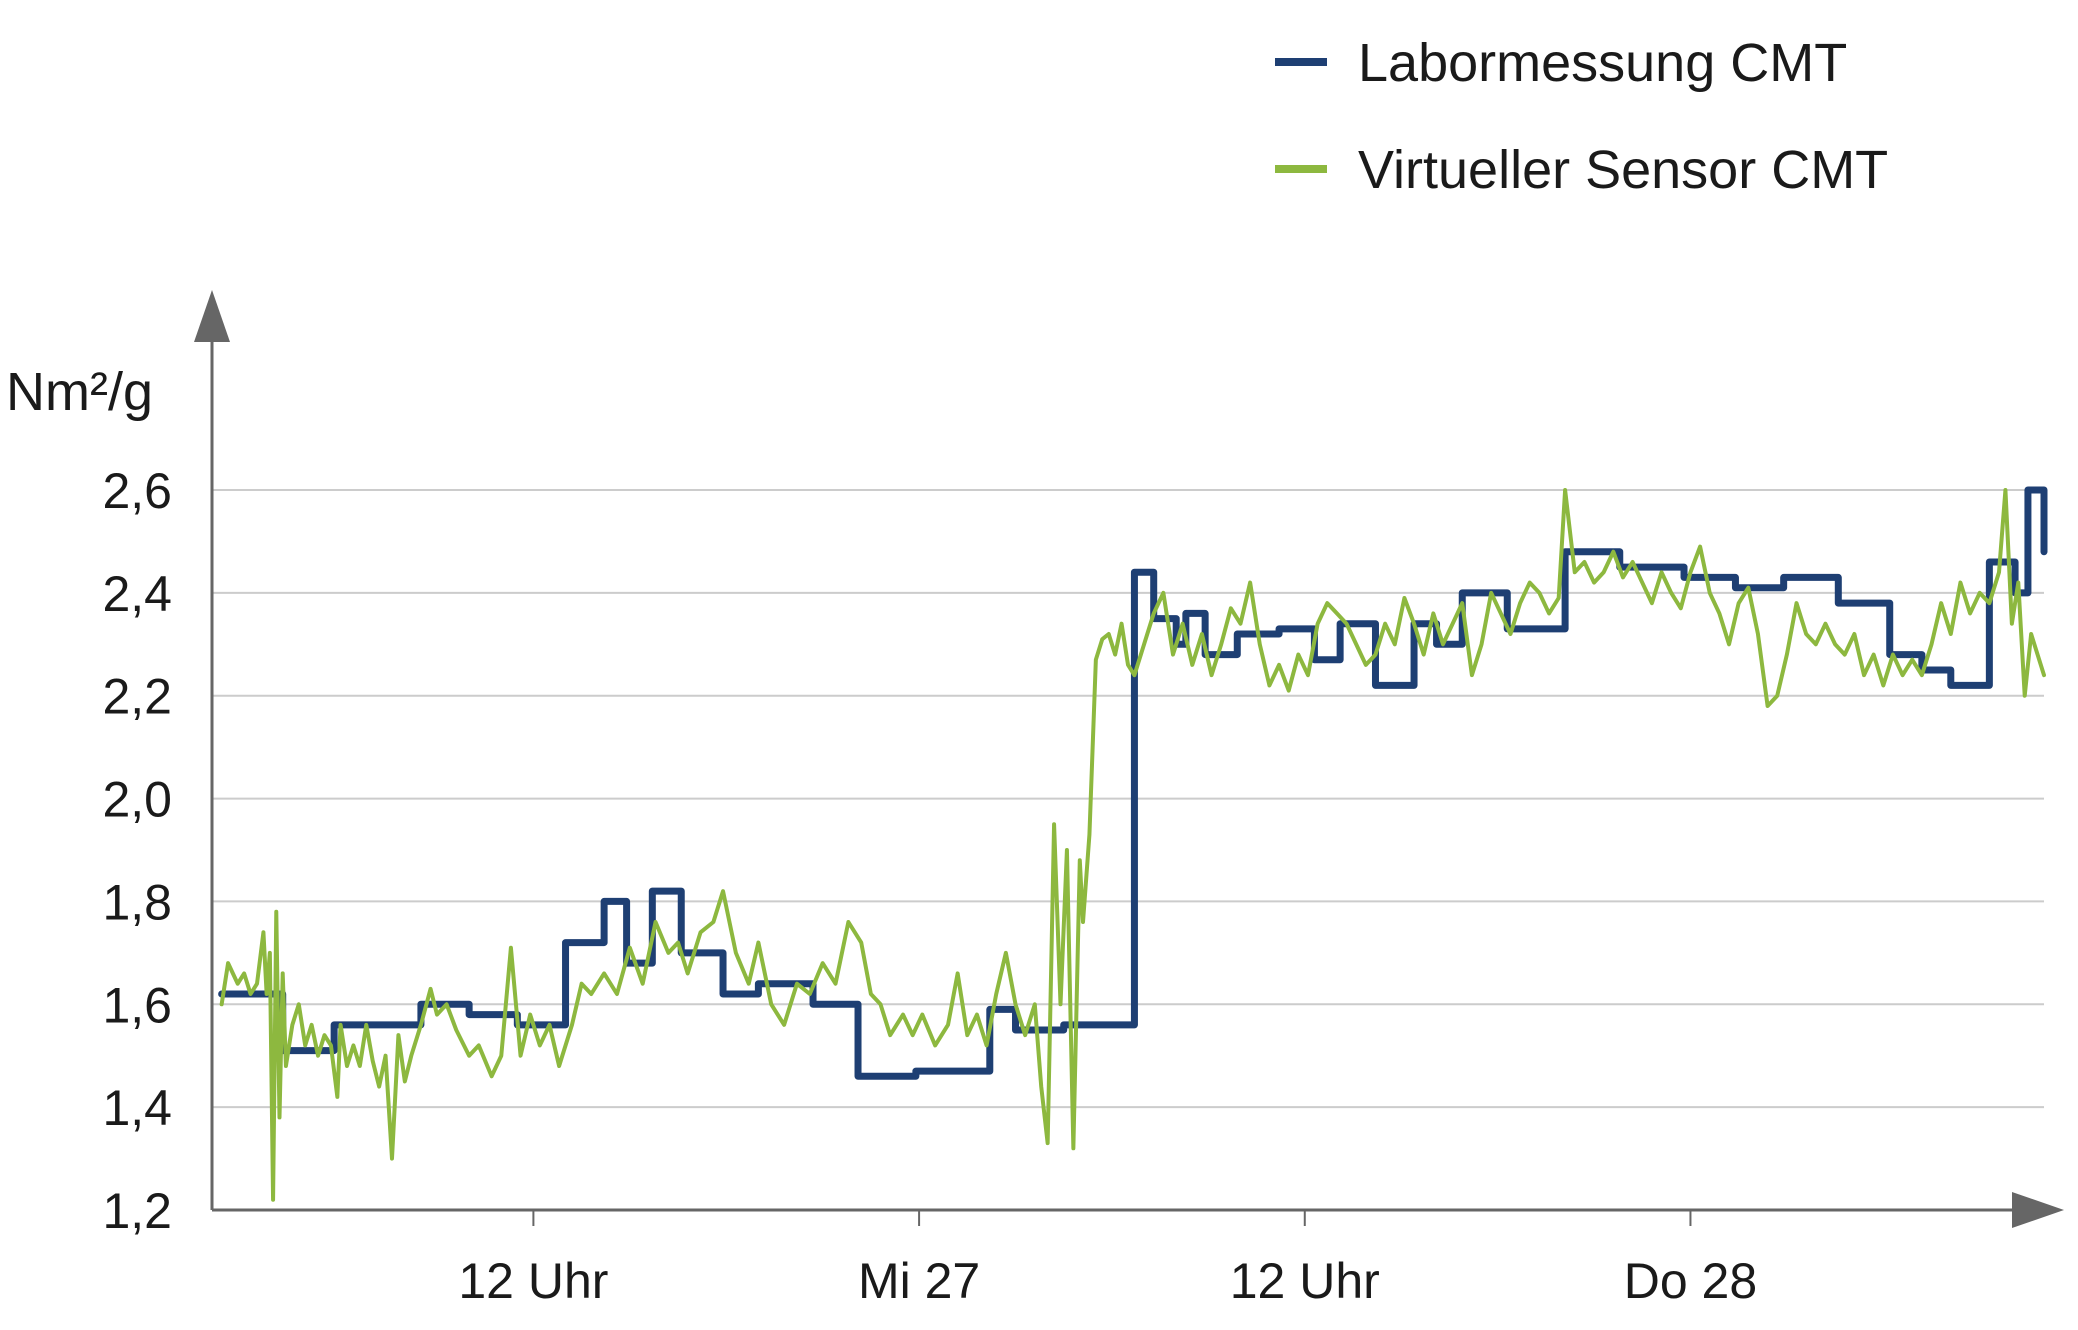 This screenshot has width=2078, height=1330. What do you see at coordinates (137, 697) in the screenshot?
I see `y-tick-label: 2,2` at bounding box center [137, 697].